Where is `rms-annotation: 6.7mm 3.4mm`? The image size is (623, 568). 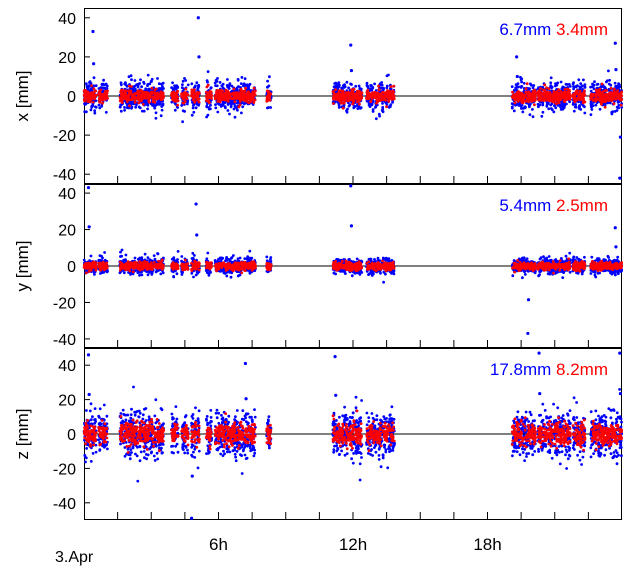
rms-annotation: 6.7mm 3.4mm is located at coordinates (553, 29).